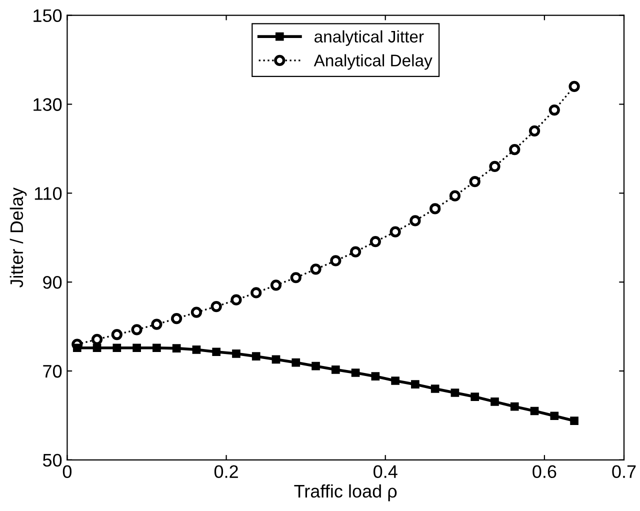  Describe the element at coordinates (624, 471) in the screenshot. I see `x-tick-label: 0.7` at that location.